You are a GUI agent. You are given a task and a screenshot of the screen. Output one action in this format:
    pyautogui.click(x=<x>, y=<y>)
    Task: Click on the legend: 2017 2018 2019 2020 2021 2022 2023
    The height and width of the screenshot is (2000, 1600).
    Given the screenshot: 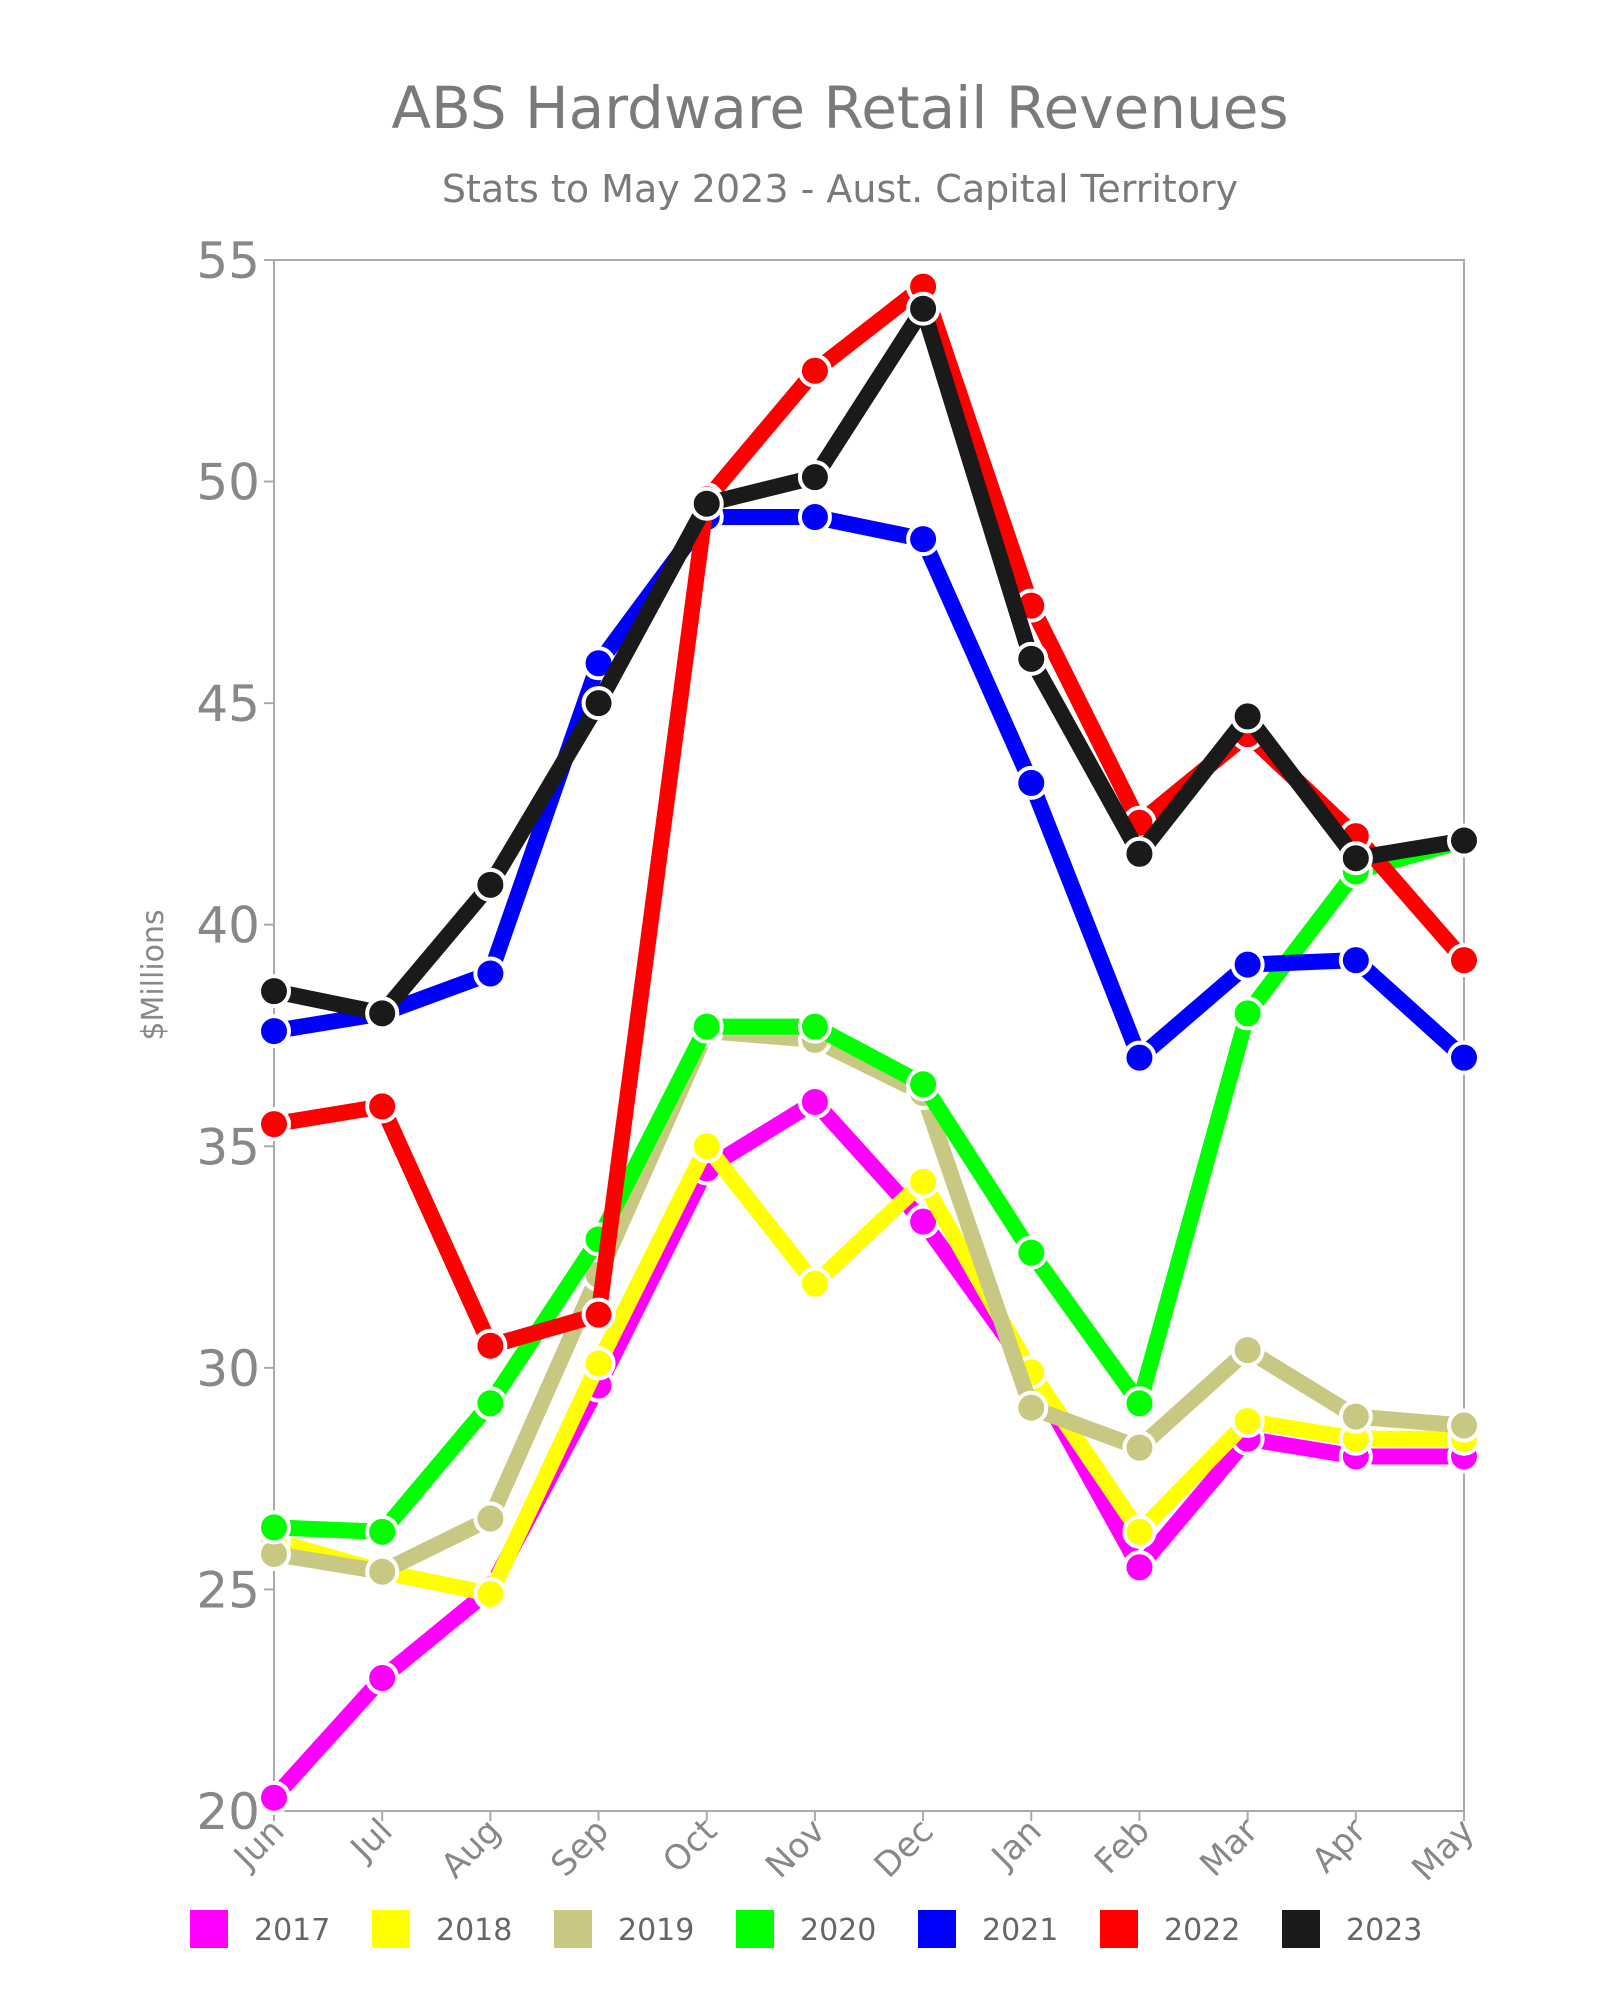 What is the action you would take?
    pyautogui.click(x=806, y=1929)
    